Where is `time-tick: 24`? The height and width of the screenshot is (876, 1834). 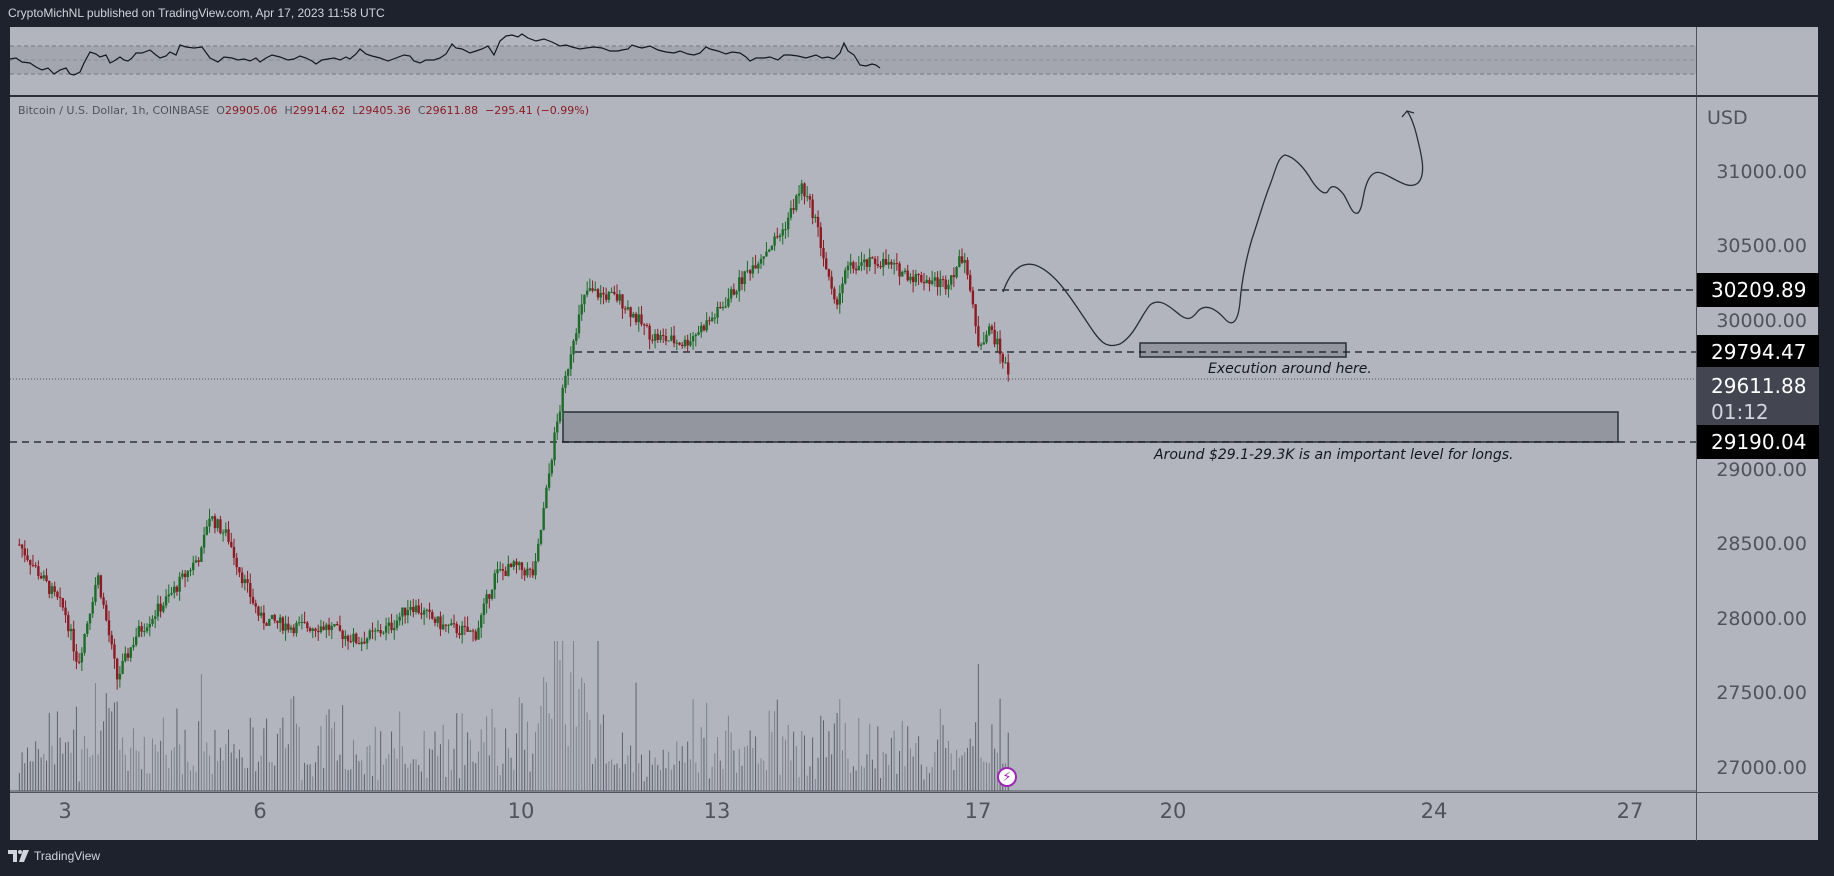 time-tick: 24 is located at coordinates (1434, 811).